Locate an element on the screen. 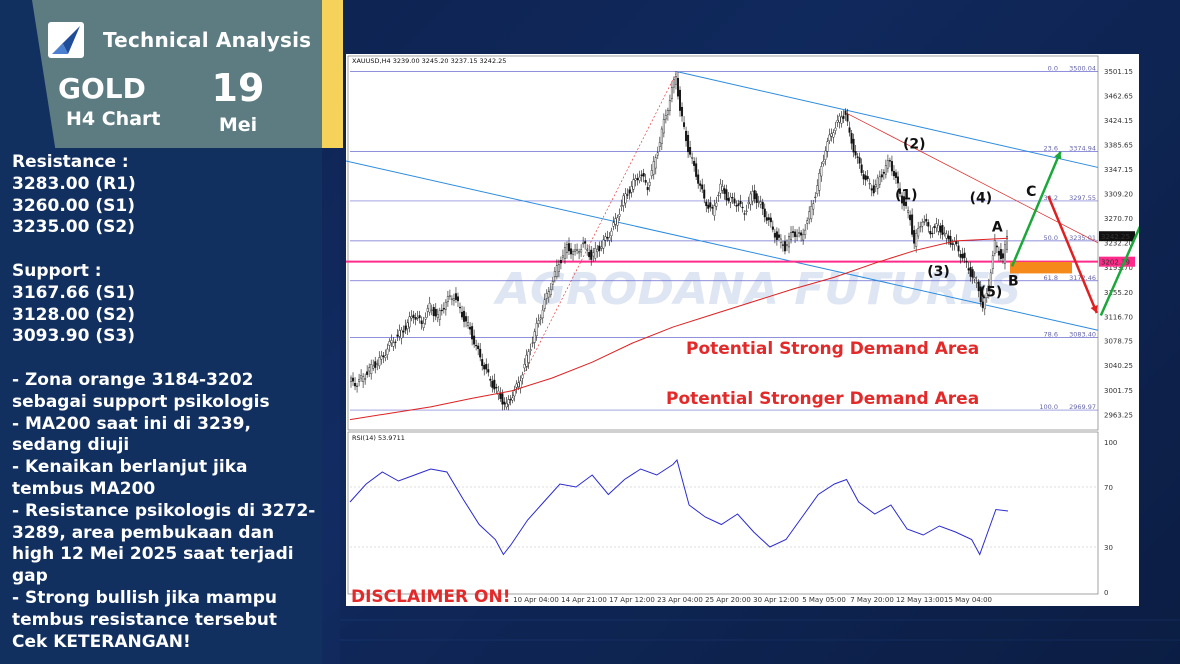  fib-price-label: 3083.40 is located at coordinates (1082, 335).